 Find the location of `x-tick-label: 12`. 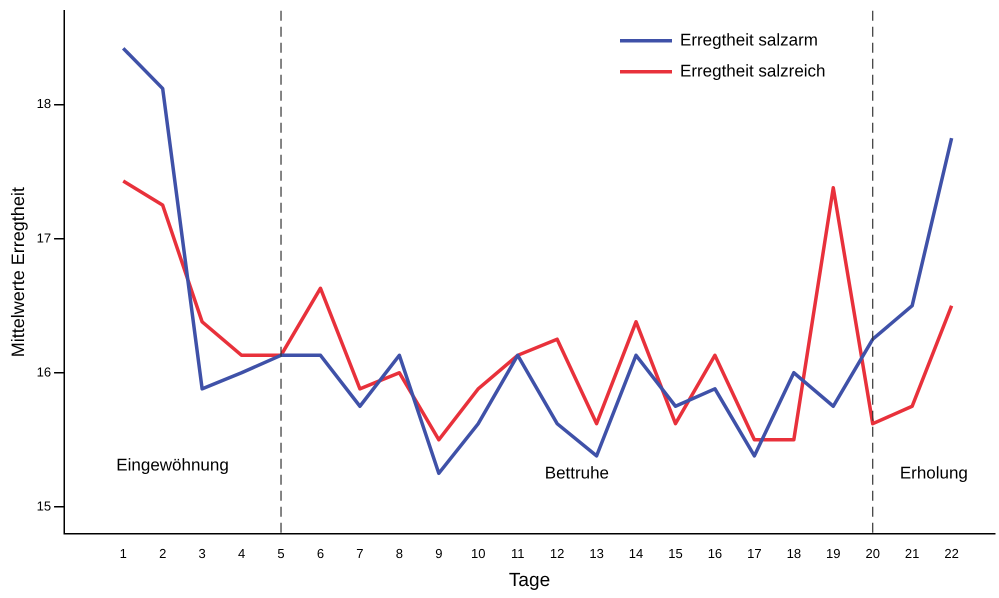

x-tick-label: 12 is located at coordinates (557, 553).